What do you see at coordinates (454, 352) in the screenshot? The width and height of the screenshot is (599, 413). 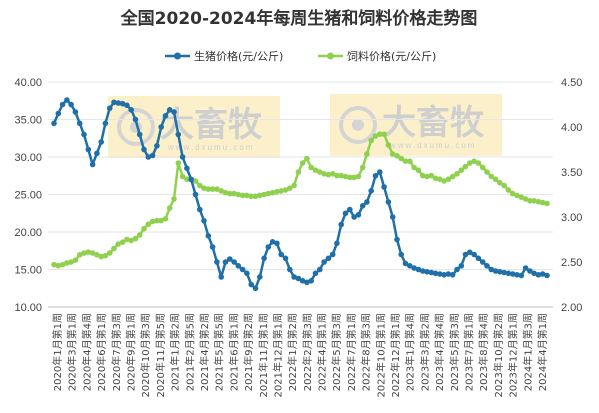 I see `x-tick-label: 2023年5月第3周` at bounding box center [454, 352].